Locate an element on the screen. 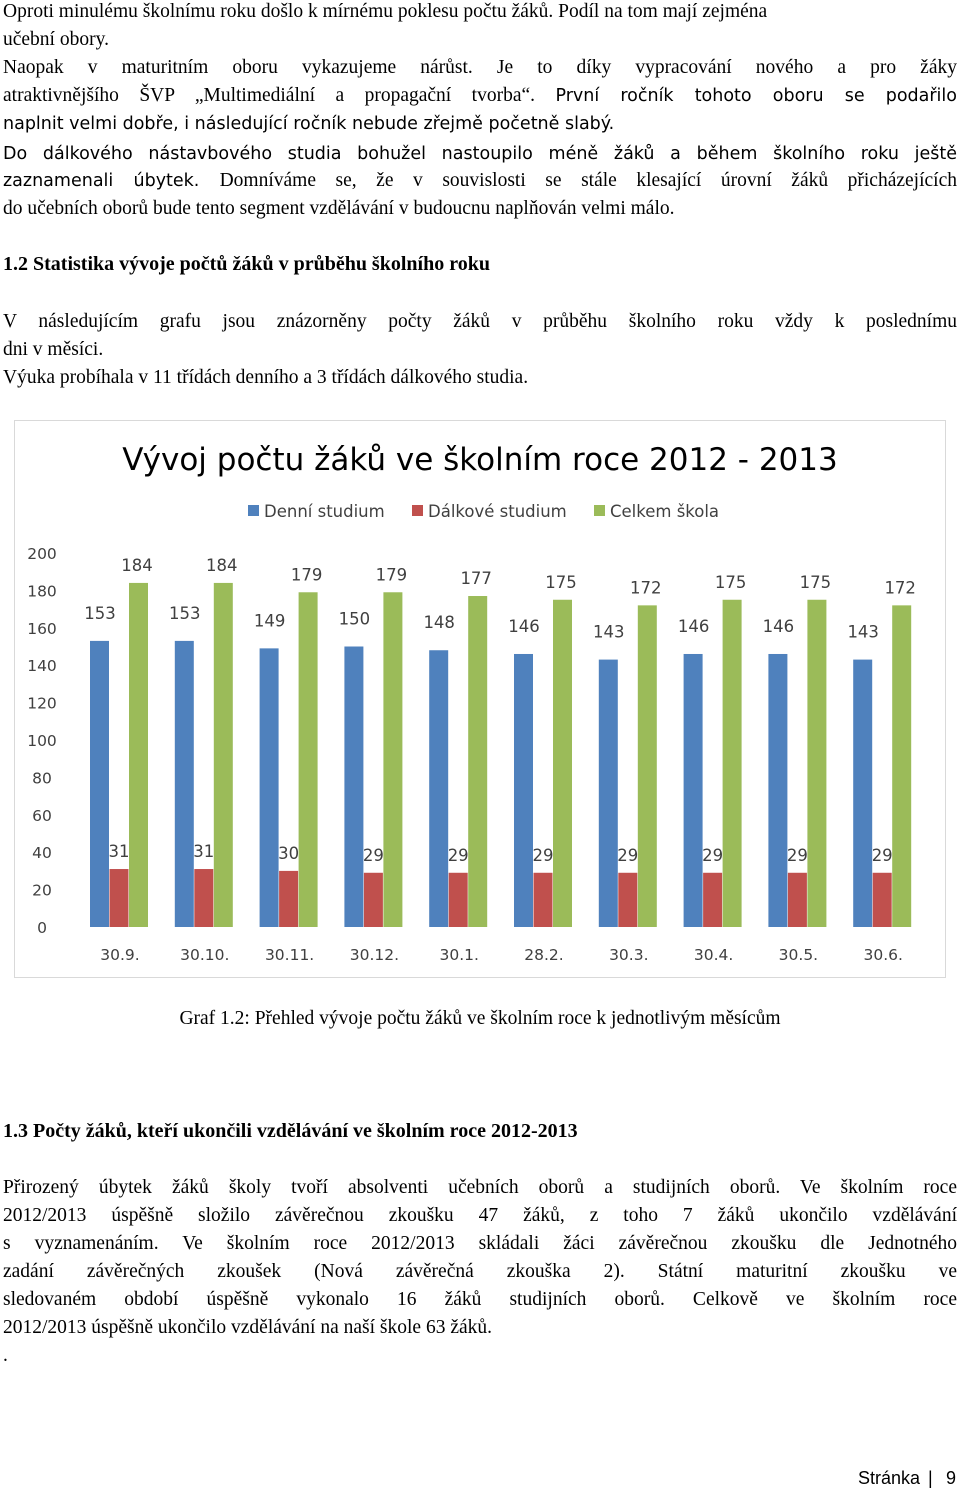  data-label-0-6: 143 is located at coordinates (609, 632).